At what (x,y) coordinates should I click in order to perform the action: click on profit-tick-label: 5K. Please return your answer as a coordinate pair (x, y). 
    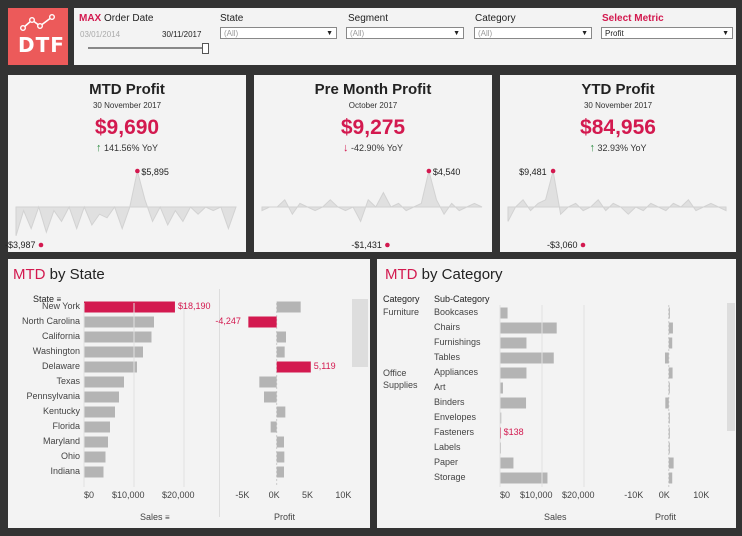
    Looking at the image, I should click on (308, 495).